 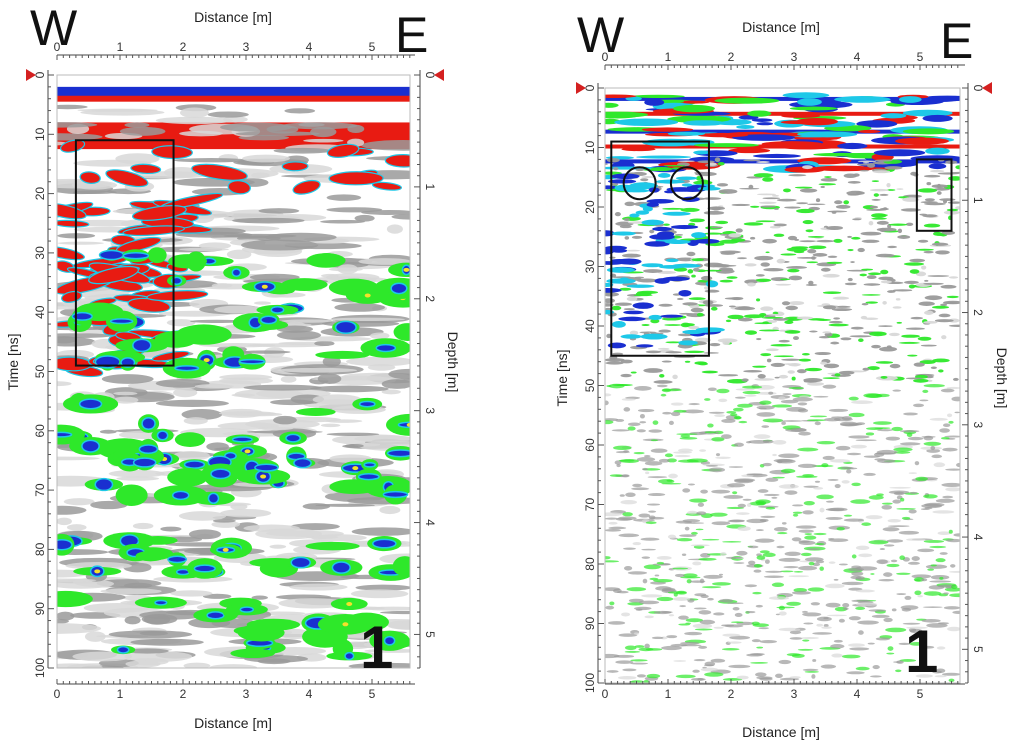 I want to click on xlabel-bottom-right: Distance [m], so click(x=781, y=732).